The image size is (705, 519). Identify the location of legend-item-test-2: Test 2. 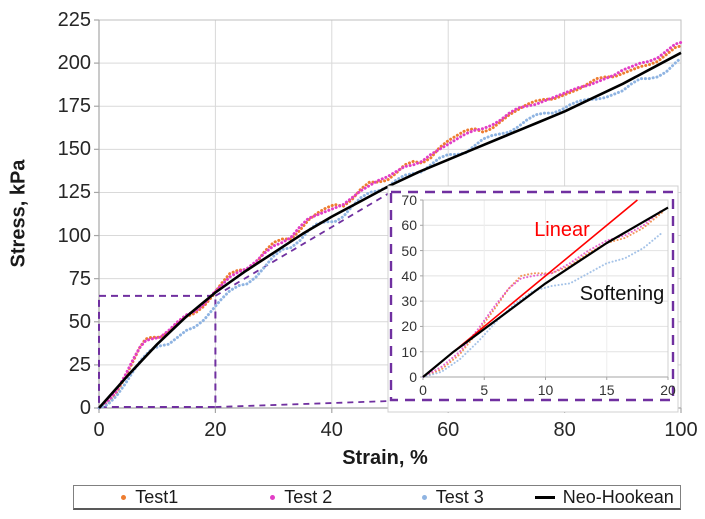
(302, 497).